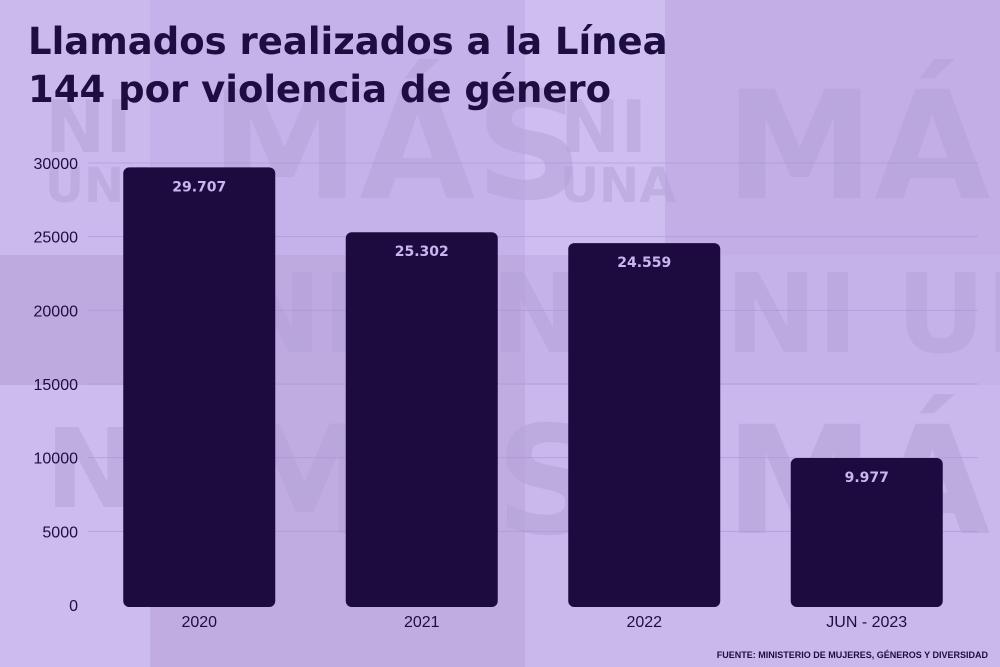  I want to click on data-label: 9.977, so click(867, 478).